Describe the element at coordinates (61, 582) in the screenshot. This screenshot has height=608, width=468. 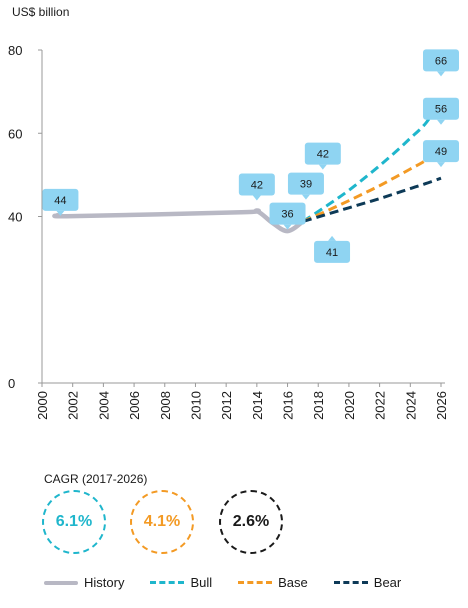
I see `legend-swatch-history` at that location.